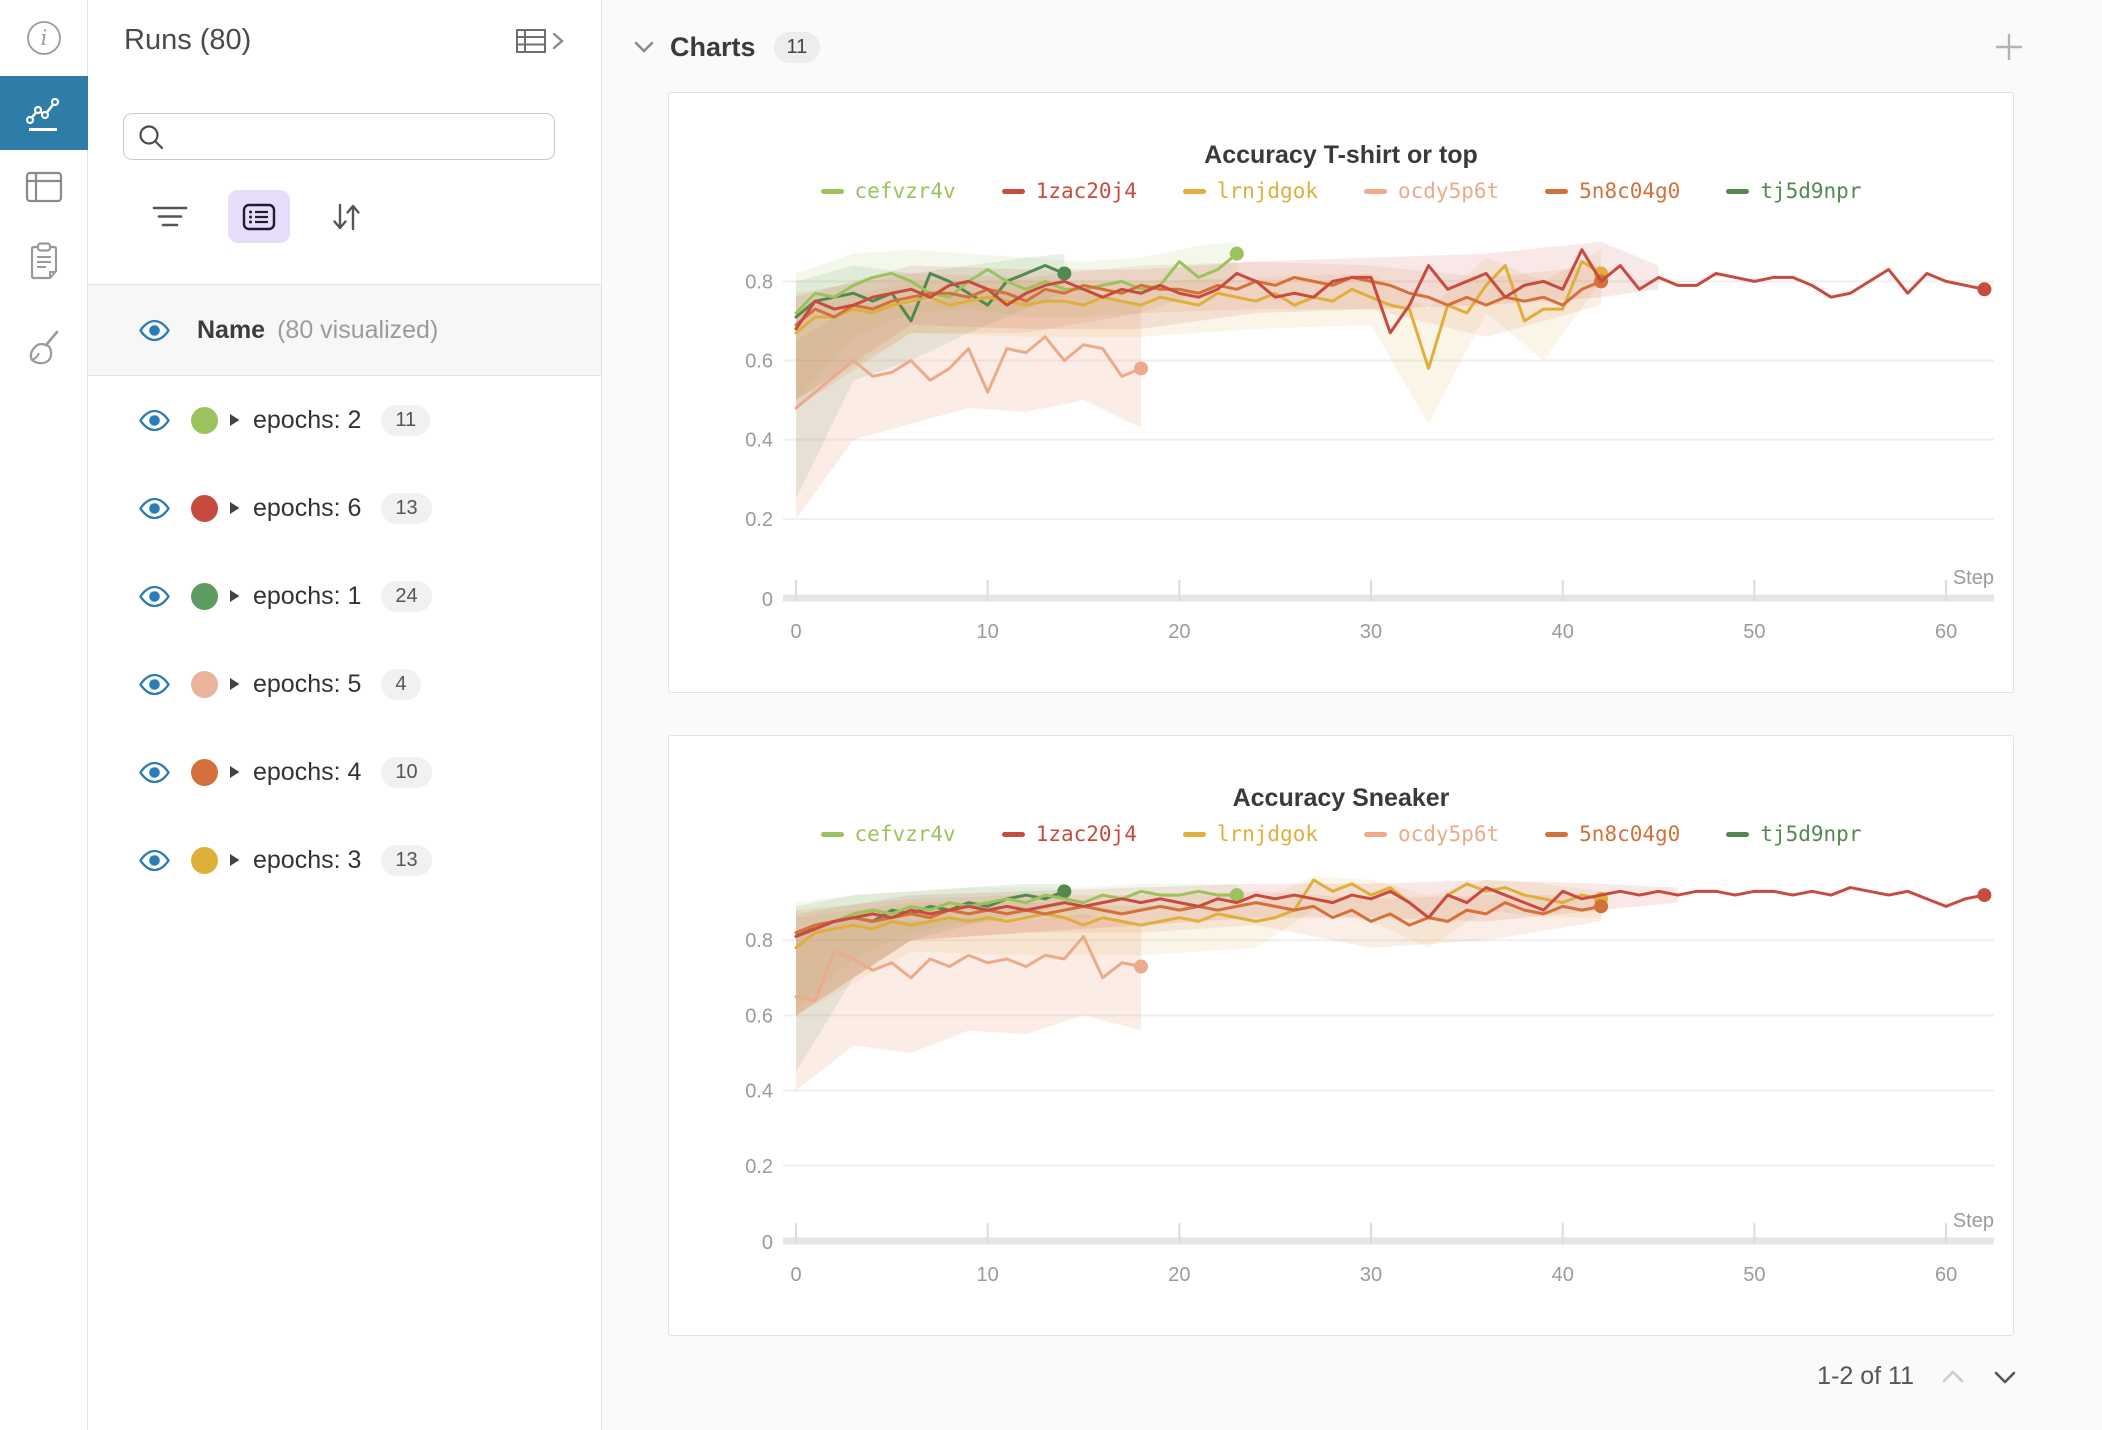 The width and height of the screenshot is (2102, 1430). I want to click on svg-text: 20, so click(1179, 632).